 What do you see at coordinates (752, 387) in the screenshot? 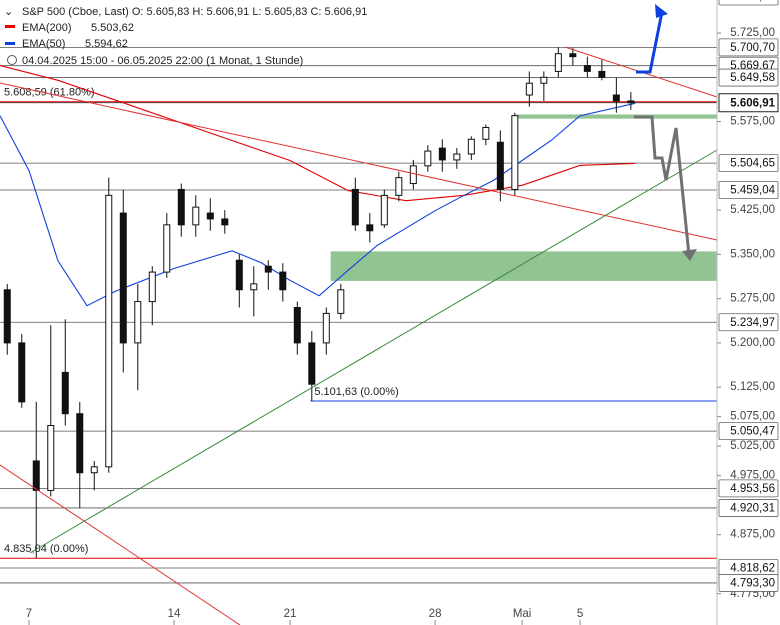
I see `y-tick-label: 5.125,00` at bounding box center [752, 387].